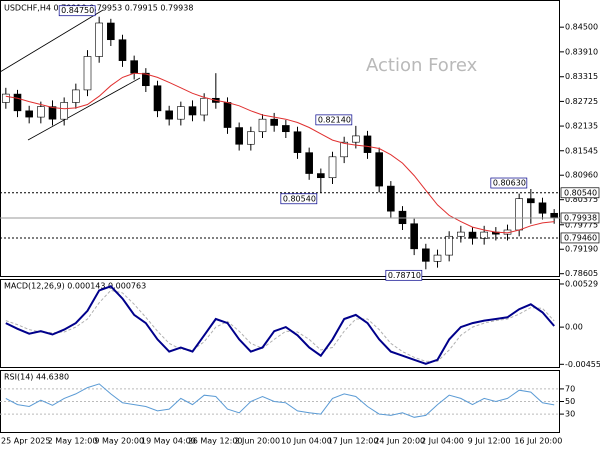 Image resolution: width=600 pixels, height=450 pixels. What do you see at coordinates (581, 283) in the screenshot?
I see `y-tick-label: 0.00529` at bounding box center [581, 283].